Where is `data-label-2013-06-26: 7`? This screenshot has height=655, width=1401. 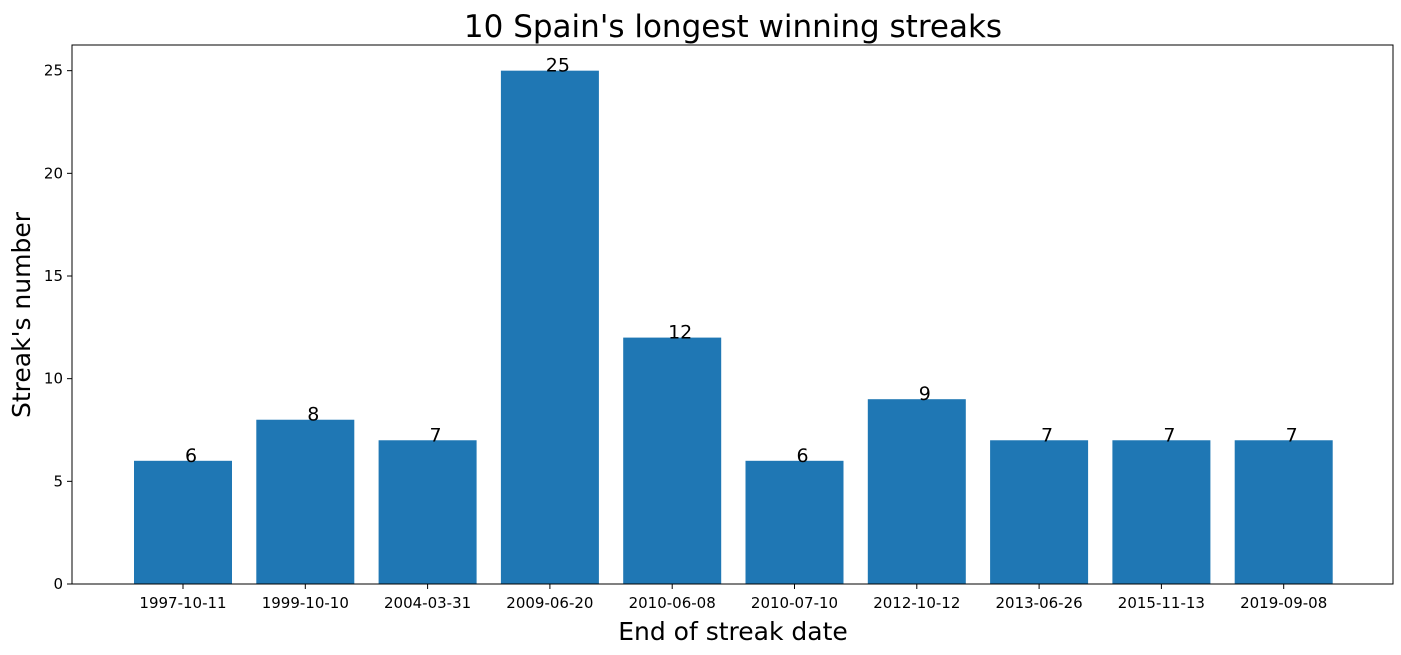
data-label-2013-06-26: 7 is located at coordinates (1047, 435).